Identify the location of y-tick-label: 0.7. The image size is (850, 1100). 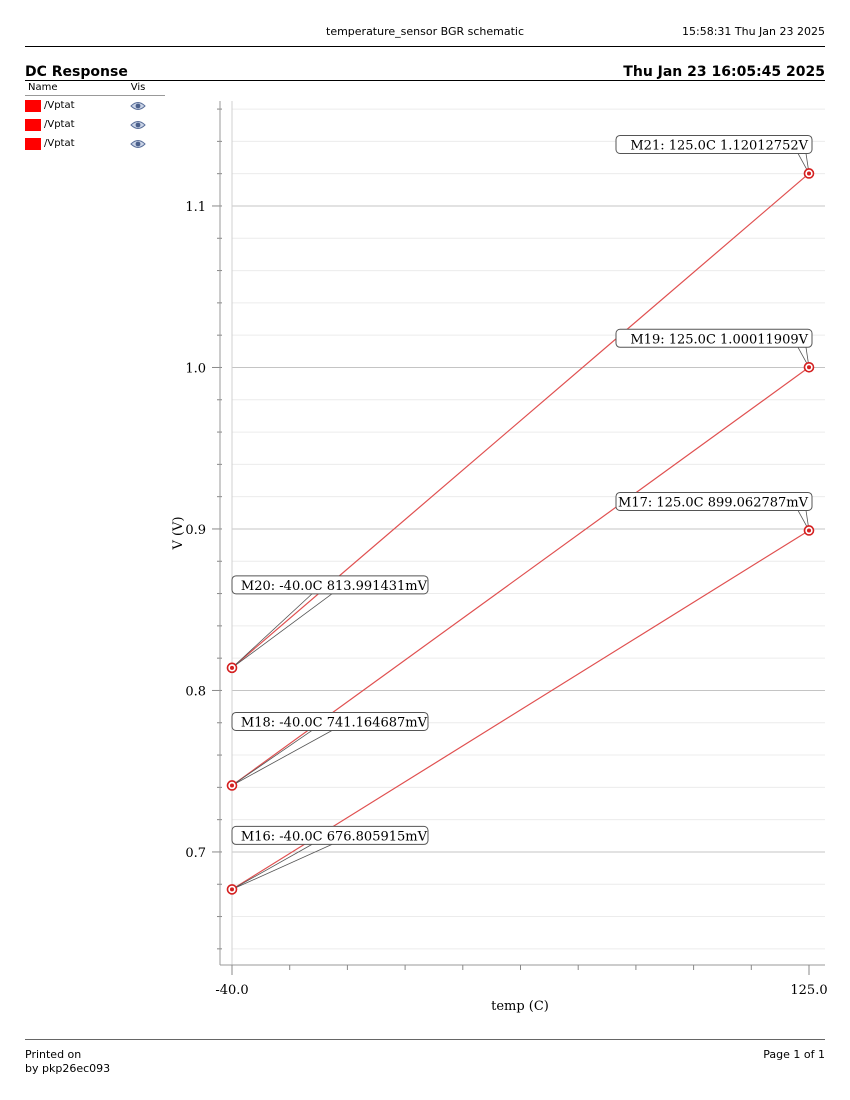
(195, 853).